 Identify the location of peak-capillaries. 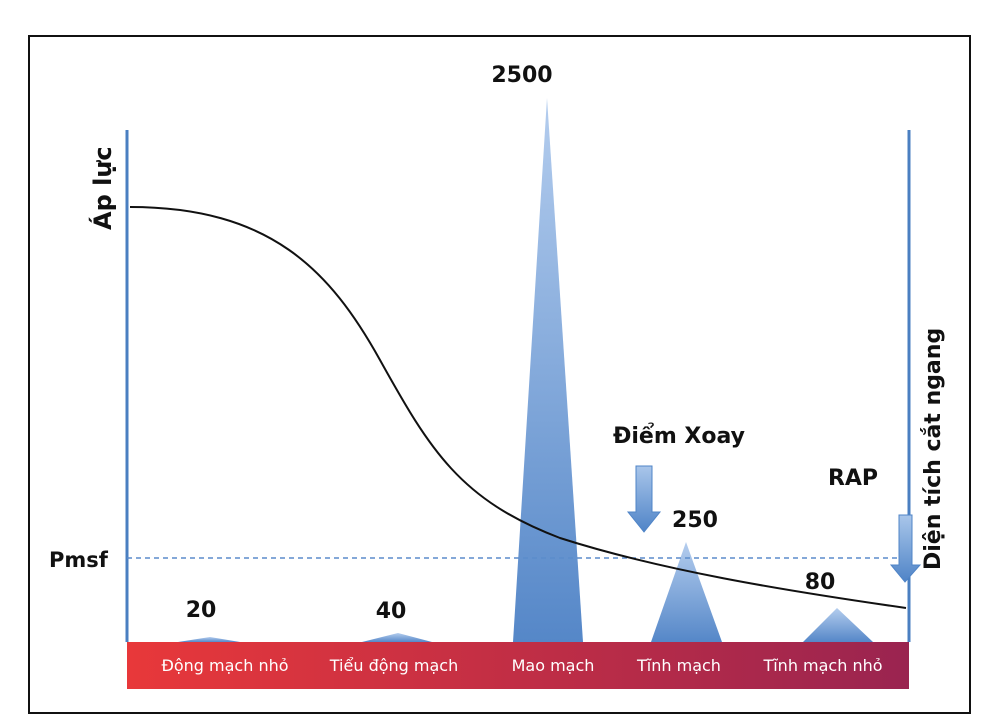
(548, 370).